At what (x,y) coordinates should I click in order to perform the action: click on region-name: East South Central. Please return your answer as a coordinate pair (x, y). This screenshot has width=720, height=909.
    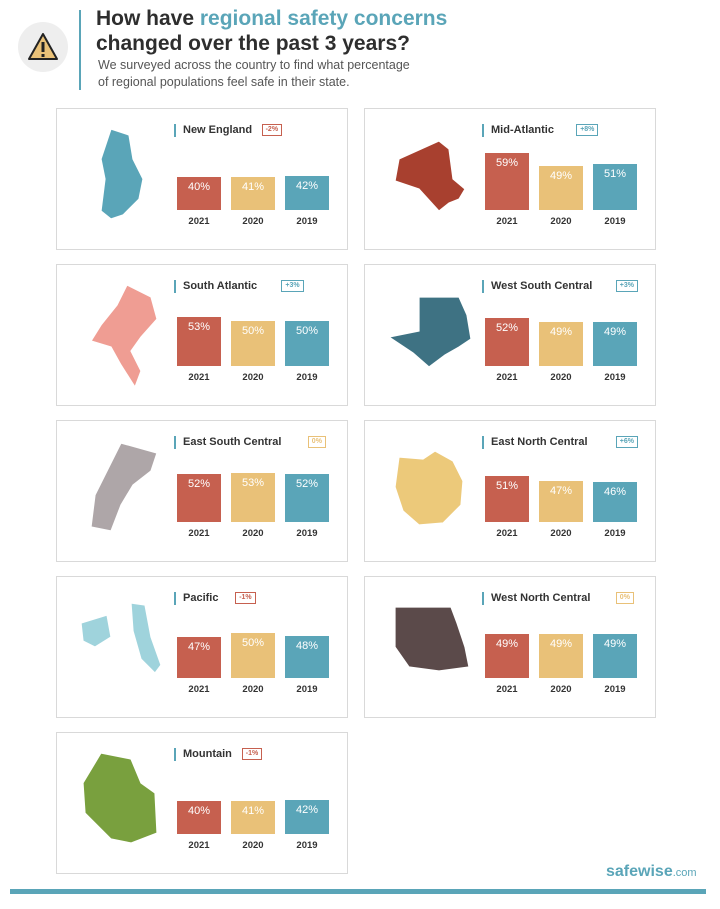
    Looking at the image, I should click on (227, 442).